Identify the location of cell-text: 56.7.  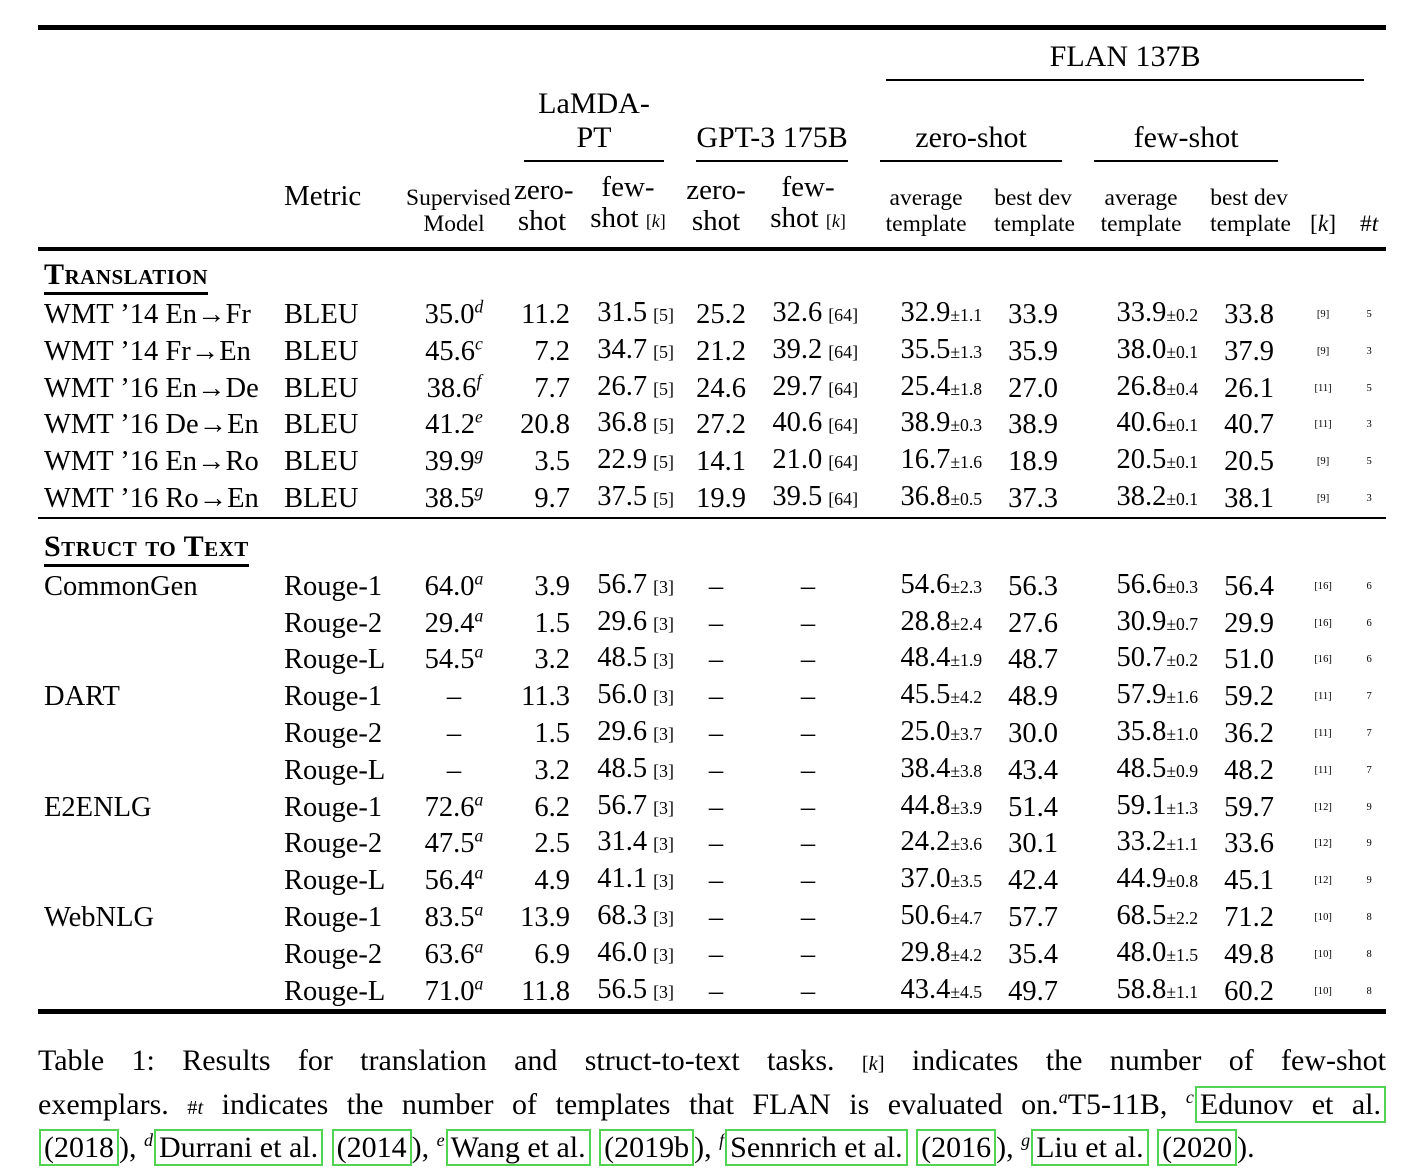
(622, 805).